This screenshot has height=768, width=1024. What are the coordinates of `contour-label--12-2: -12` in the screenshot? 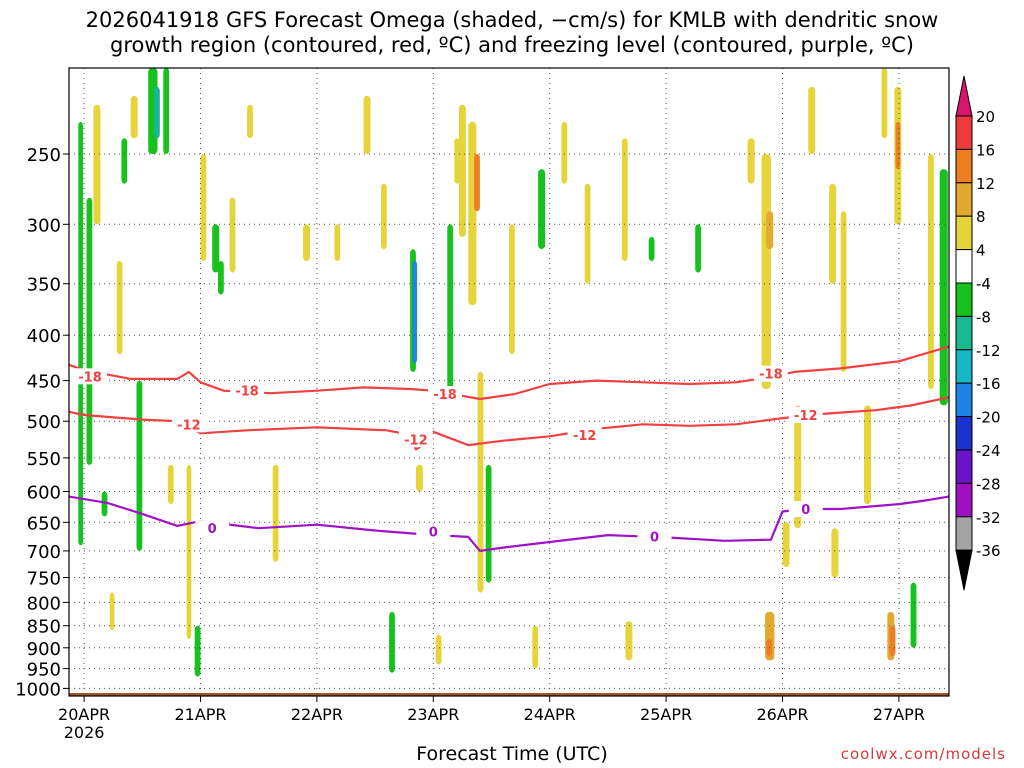 It's located at (585, 436).